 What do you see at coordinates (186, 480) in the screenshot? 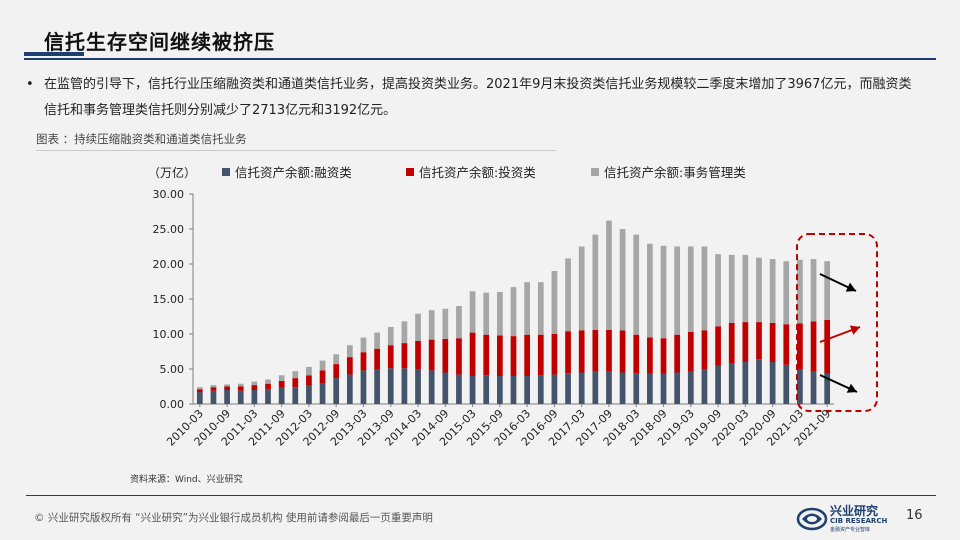
I see `figure-source: 资料来源：Wind、兴业研究` at bounding box center [186, 480].